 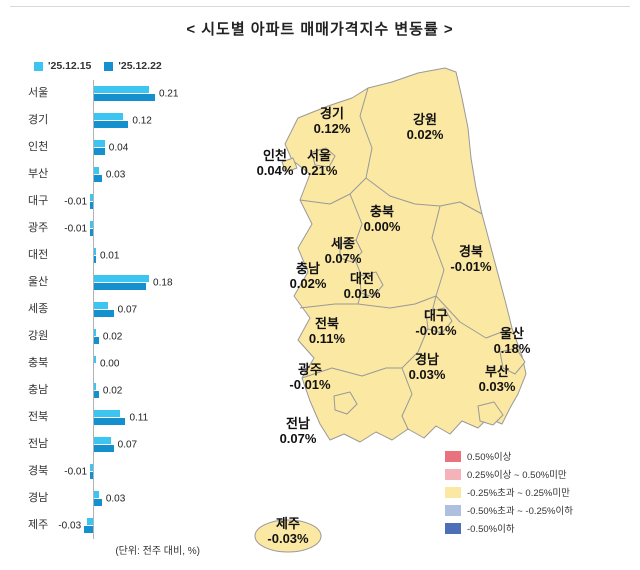 I want to click on page-title: < 시도별 아파트 매매가격지수 변동률 >, so click(x=320, y=29).